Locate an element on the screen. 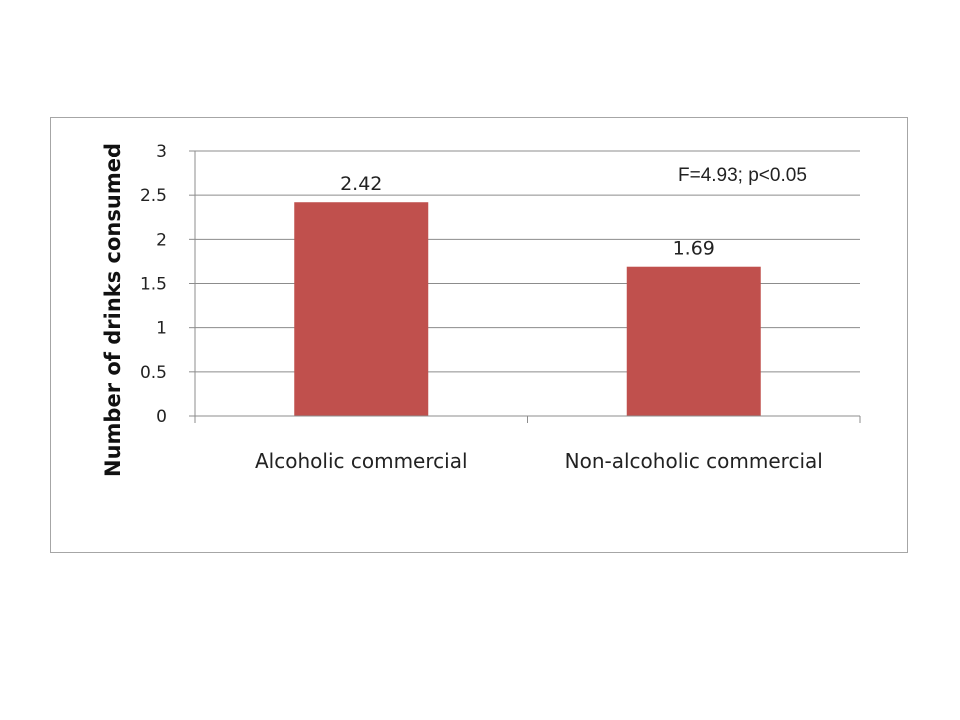  y-tick-label: 0 is located at coordinates (161, 417).